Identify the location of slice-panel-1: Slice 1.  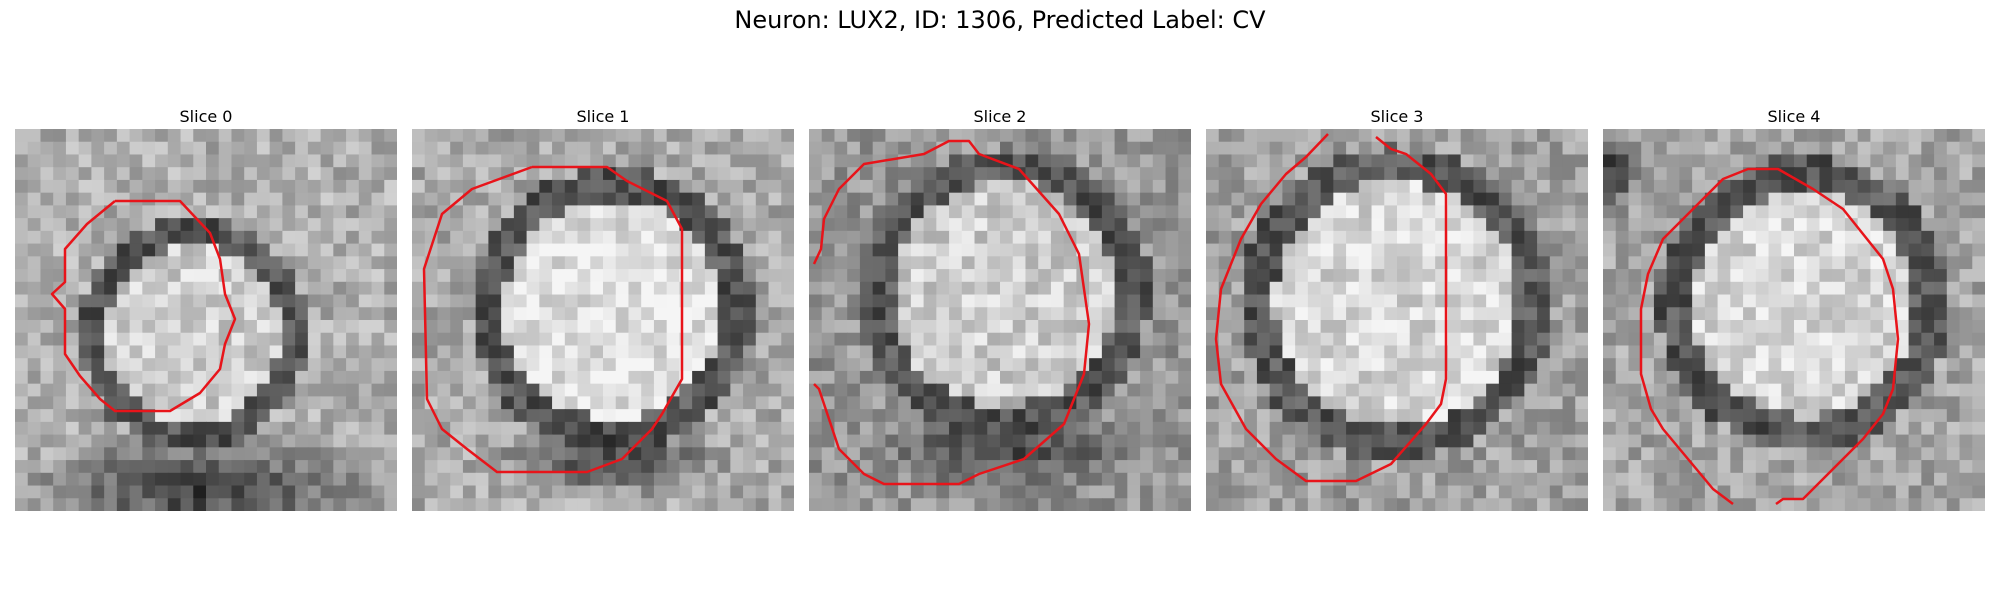
(603, 308).